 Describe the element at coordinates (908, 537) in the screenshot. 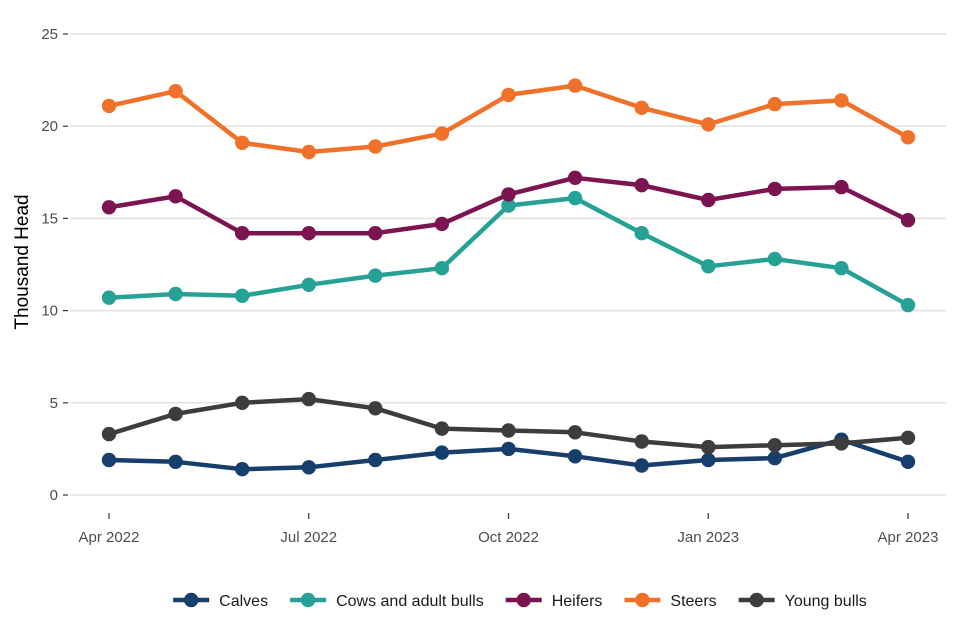

I see `x-tick-label: Apr 2023` at that location.